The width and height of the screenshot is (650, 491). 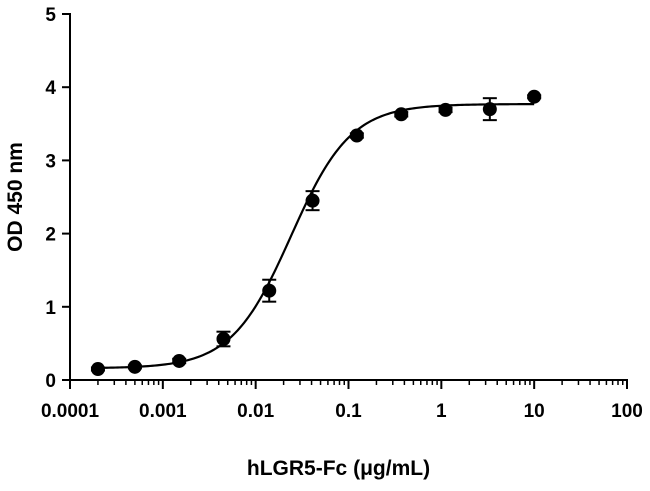 What do you see at coordinates (441, 411) in the screenshot?
I see `x-tick-label: 1` at bounding box center [441, 411].